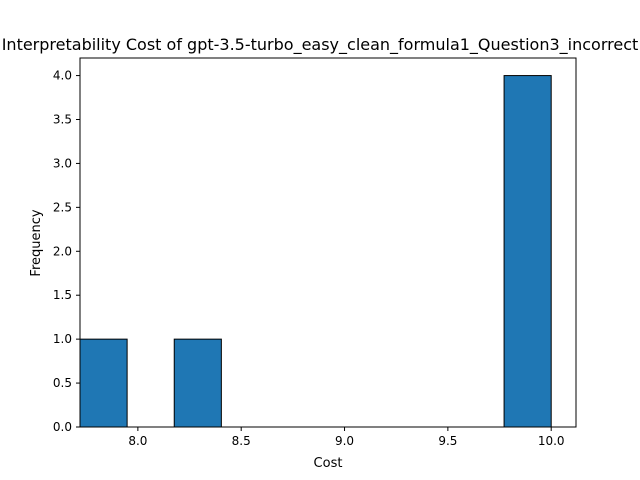 The height and width of the screenshot is (480, 640). Describe the element at coordinates (62, 76) in the screenshot. I see `y-tick-label: 4.0` at that location.